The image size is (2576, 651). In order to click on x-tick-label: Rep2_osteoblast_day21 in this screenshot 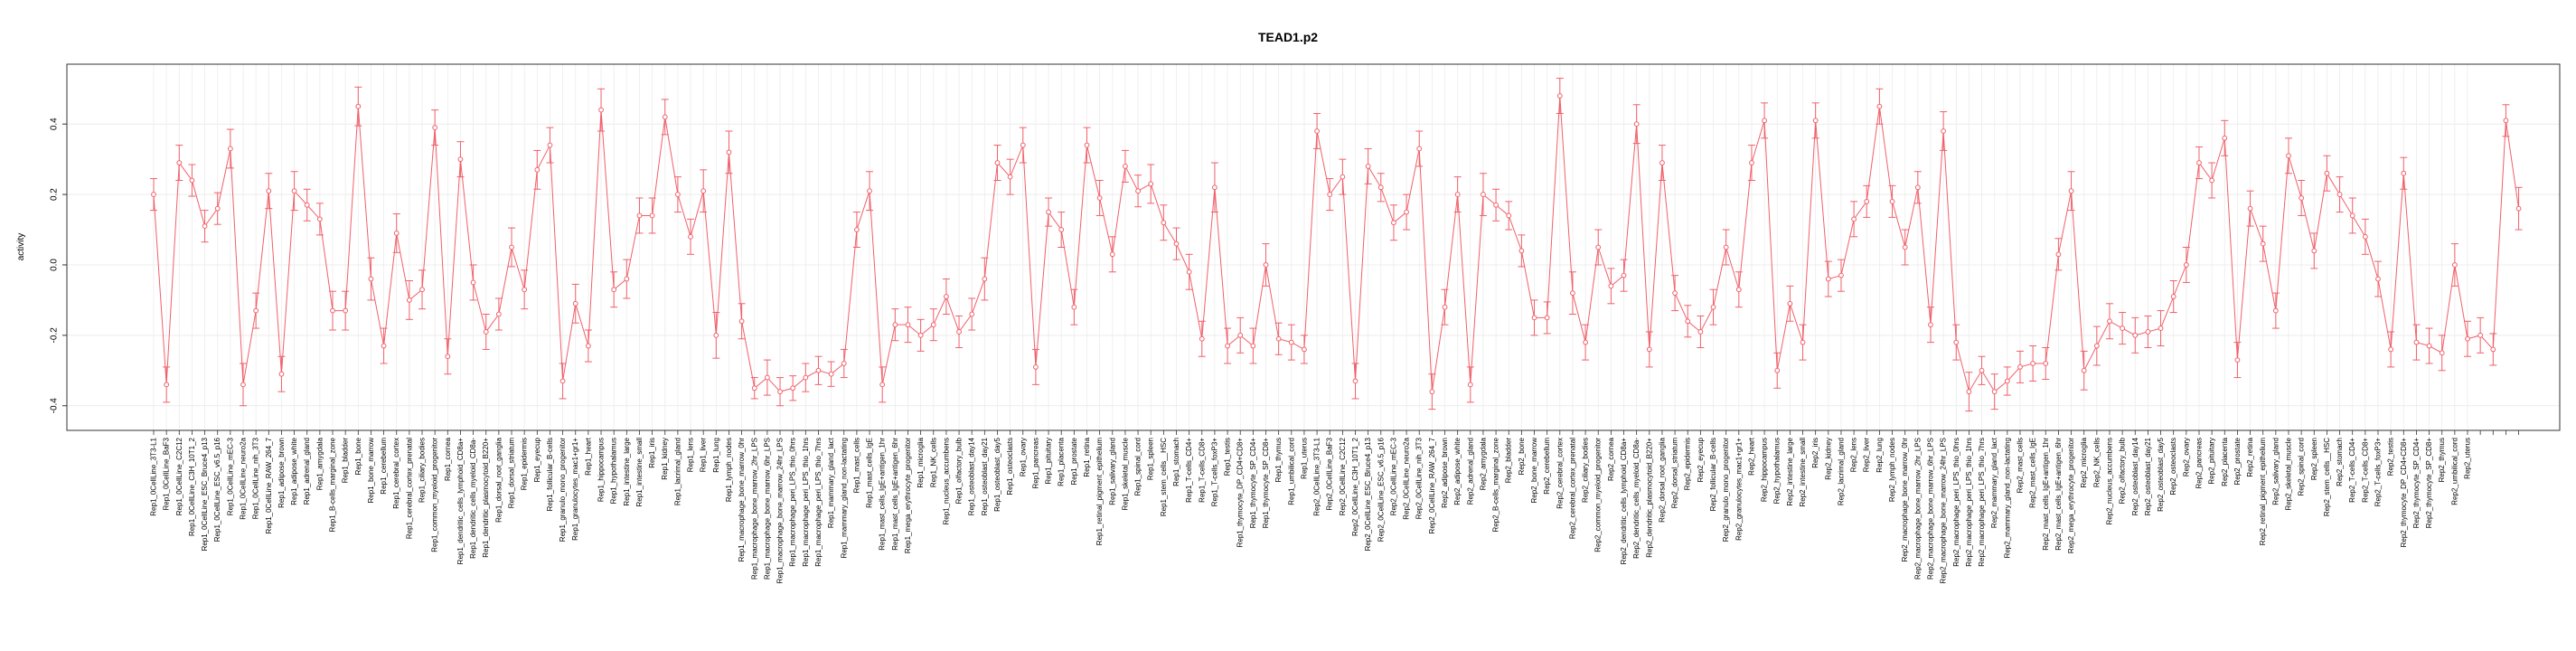, I will do `click(2148, 476)`.